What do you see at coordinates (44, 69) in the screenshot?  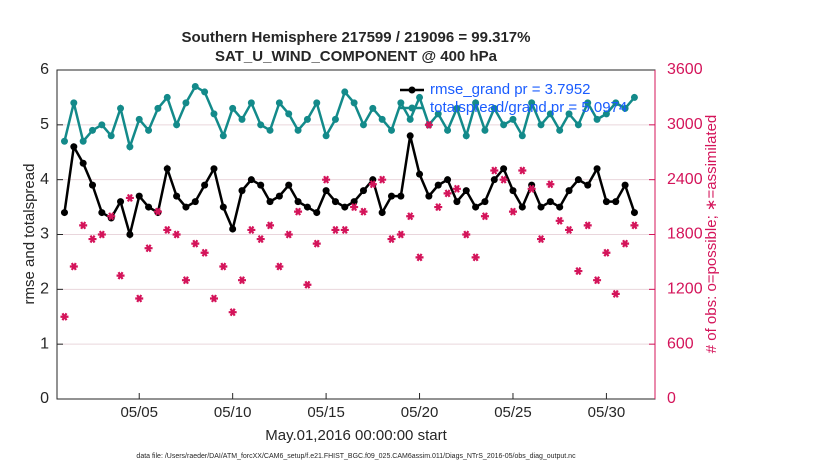 I see `y-tick-label: 6` at bounding box center [44, 69].